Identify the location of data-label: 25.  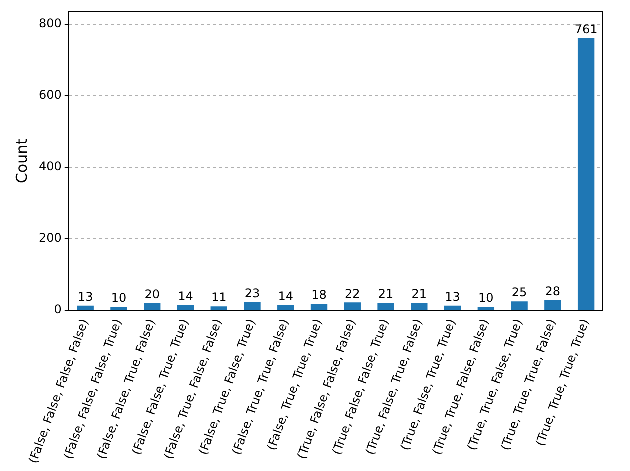
(520, 293).